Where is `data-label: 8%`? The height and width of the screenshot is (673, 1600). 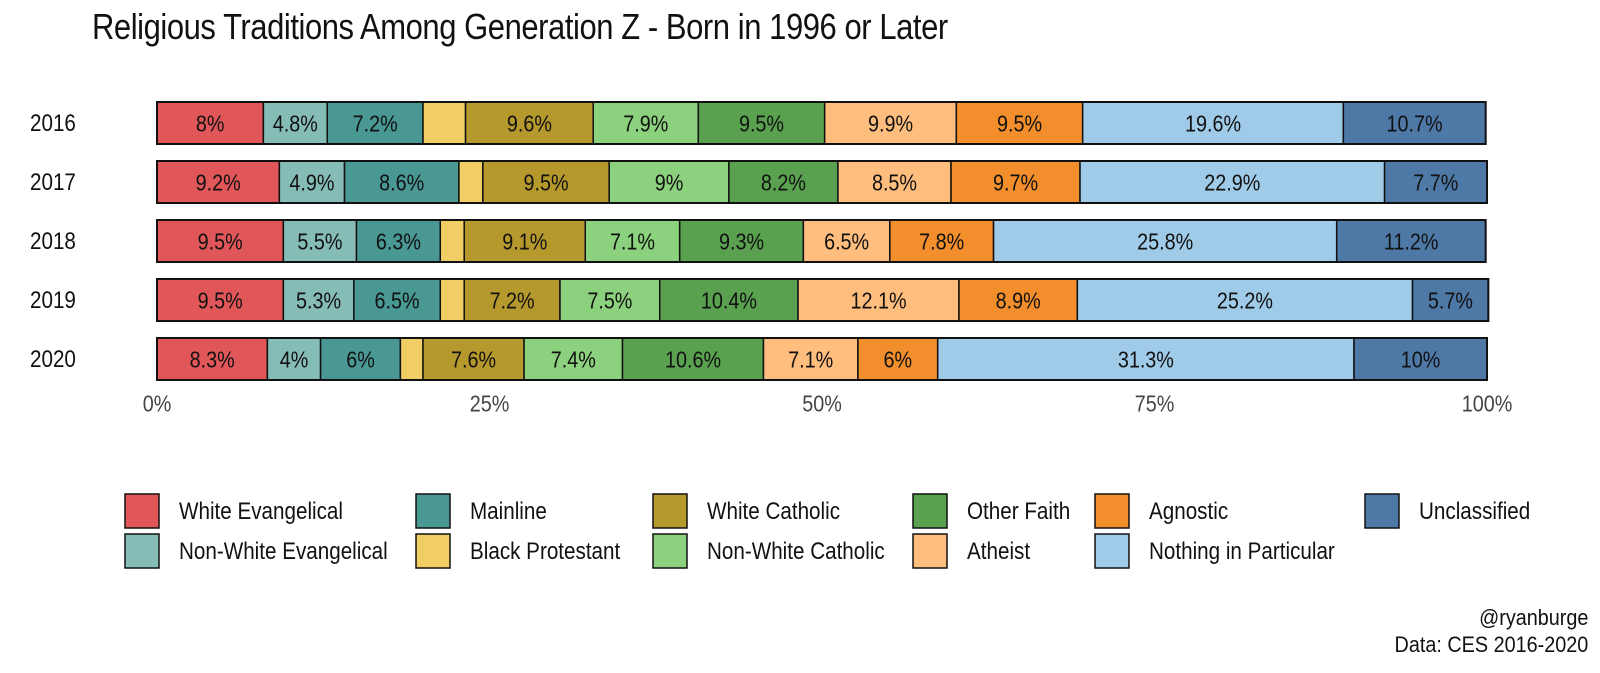
data-label: 8% is located at coordinates (210, 124).